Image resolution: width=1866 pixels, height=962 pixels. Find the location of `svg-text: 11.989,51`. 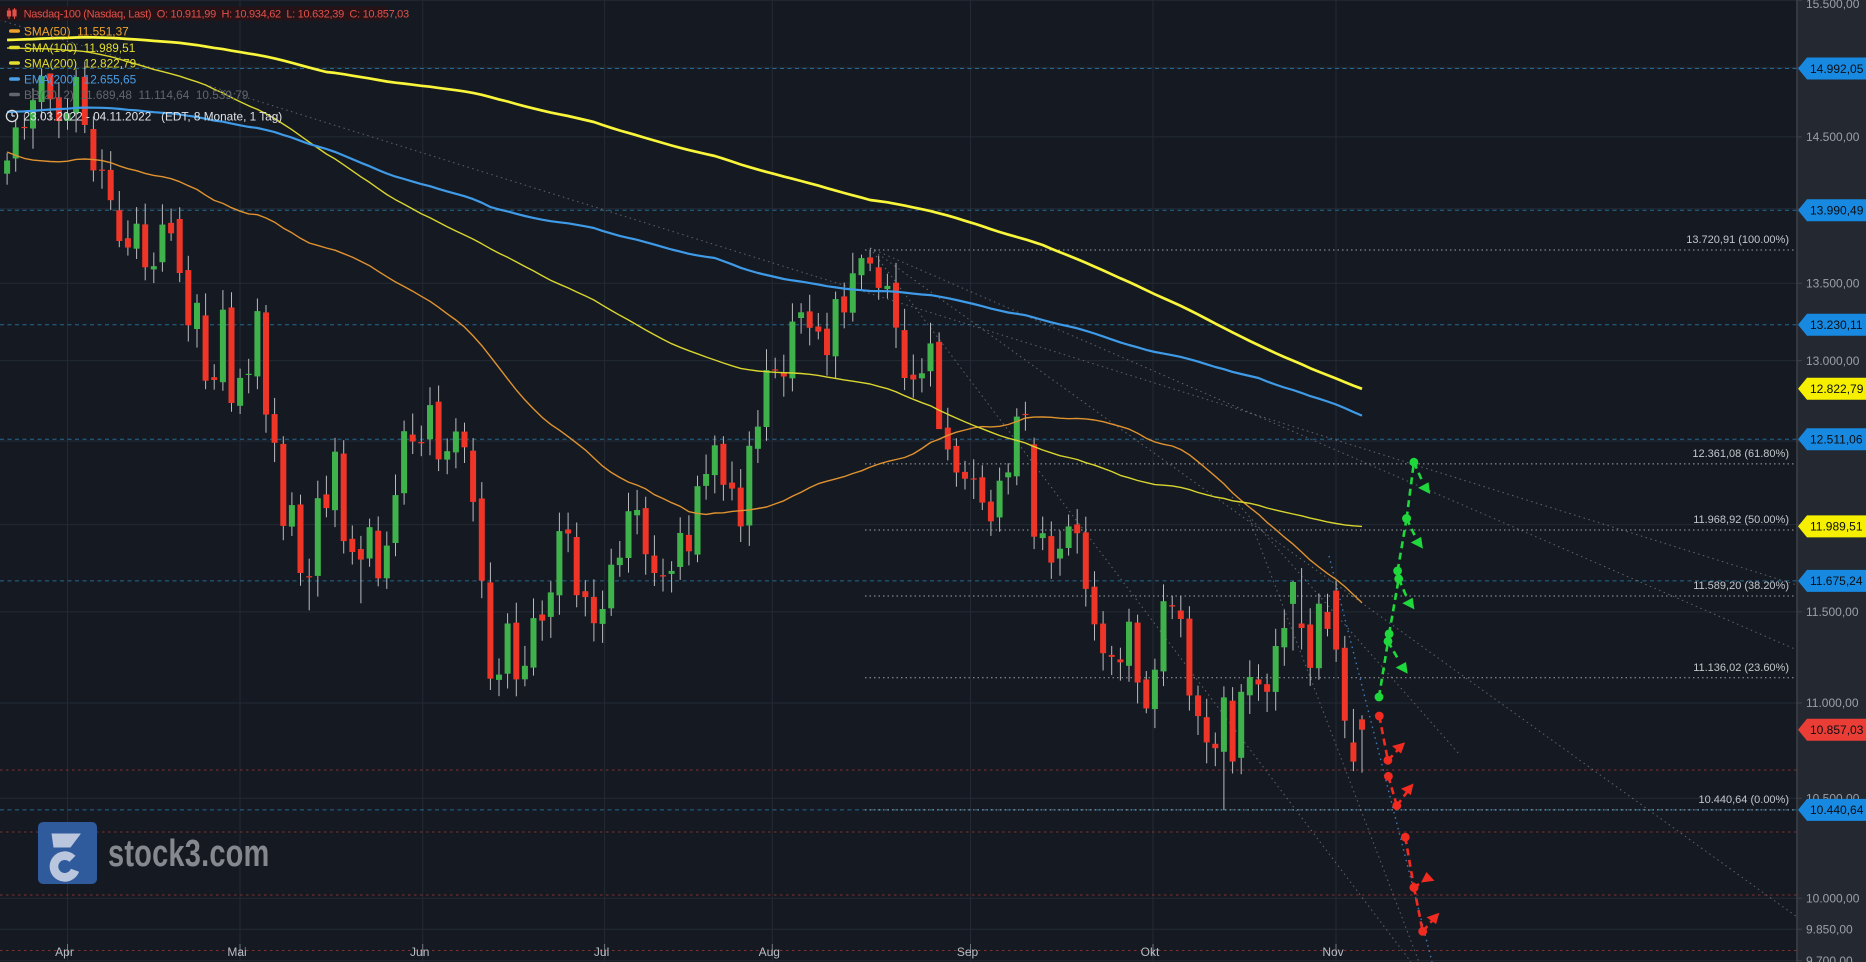

svg-text: 11.989,51 is located at coordinates (1836, 527).